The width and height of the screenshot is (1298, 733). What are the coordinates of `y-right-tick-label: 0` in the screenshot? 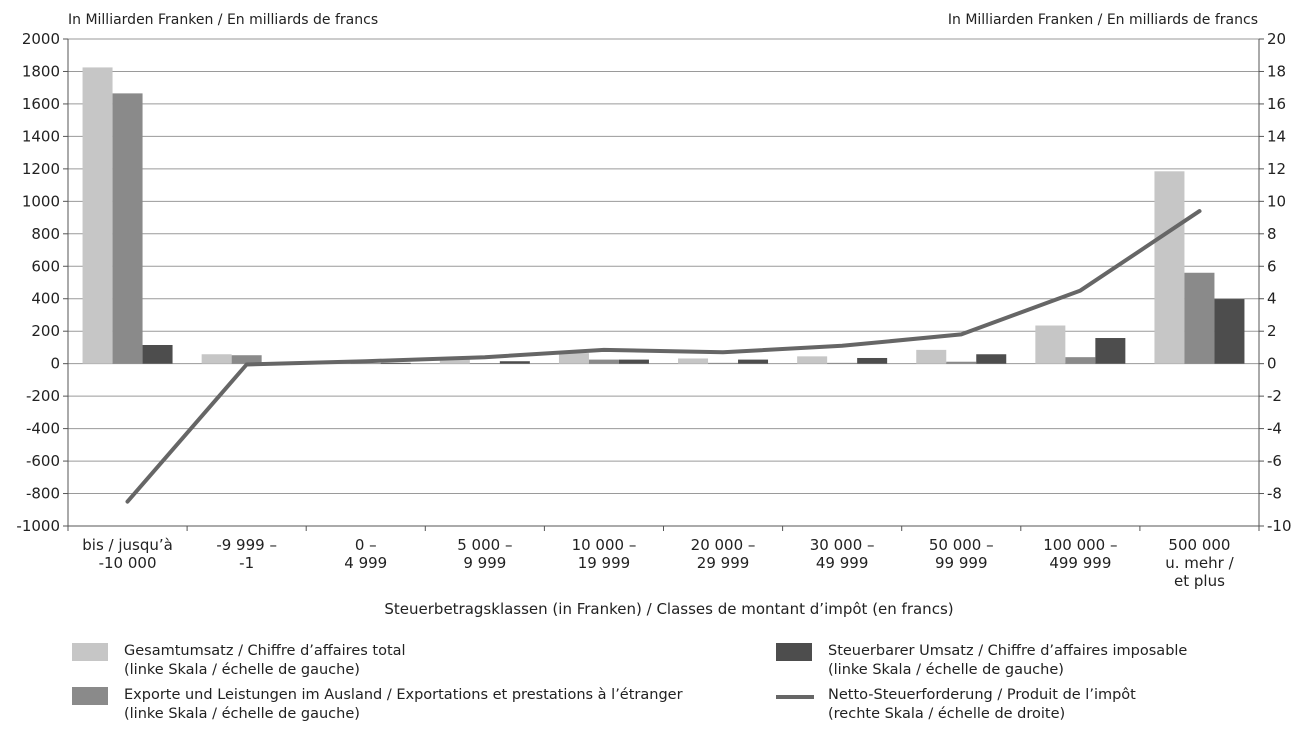 It's located at (1272, 364).